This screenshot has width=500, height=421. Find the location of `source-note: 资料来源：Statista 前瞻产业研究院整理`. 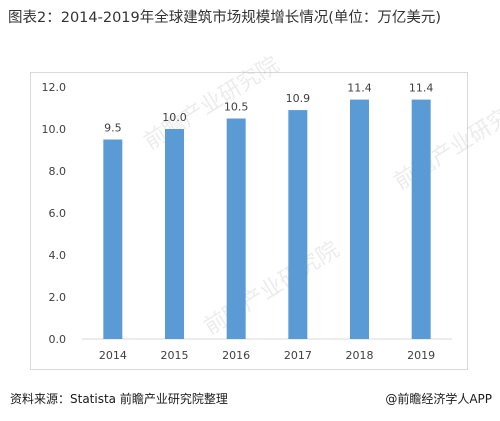

source-note: 资料来源：Statista 前瞻产业研究院整理 is located at coordinates (119, 399).